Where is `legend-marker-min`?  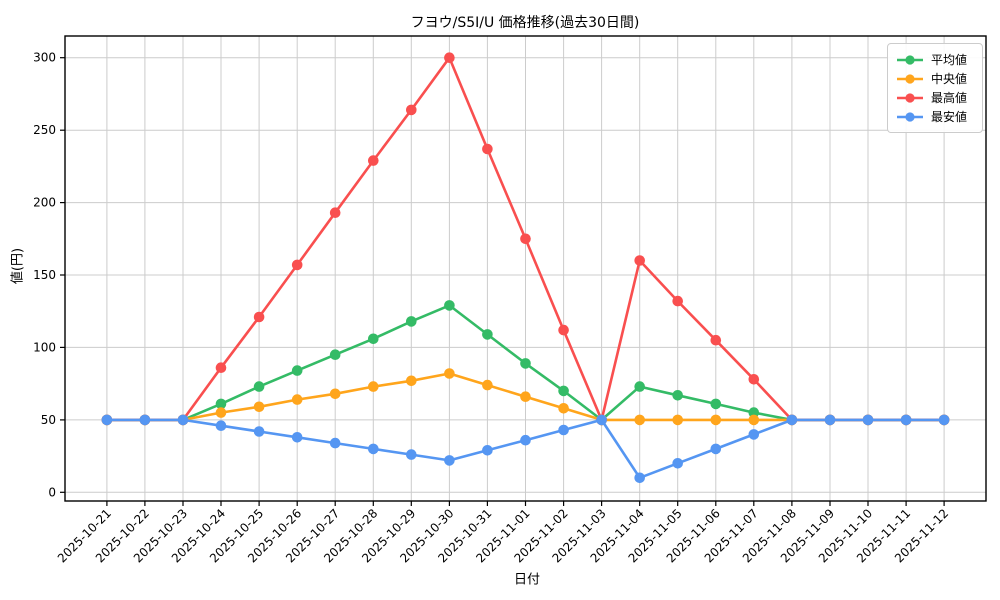 legend-marker-min is located at coordinates (910, 116).